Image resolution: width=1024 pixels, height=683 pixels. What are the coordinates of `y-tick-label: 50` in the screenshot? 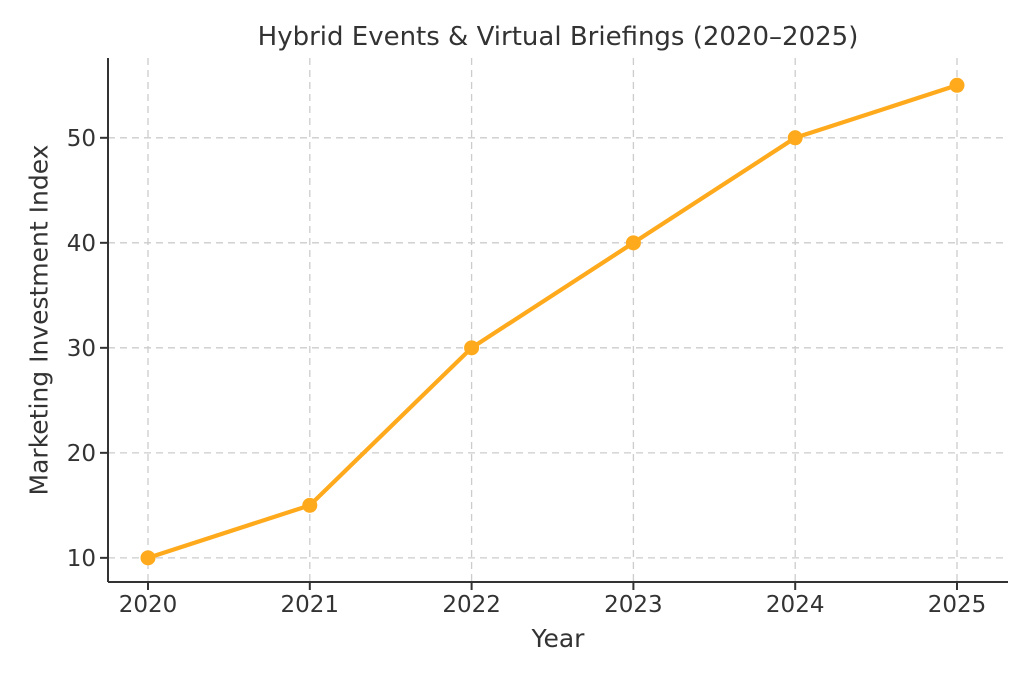 It's located at (81, 139).